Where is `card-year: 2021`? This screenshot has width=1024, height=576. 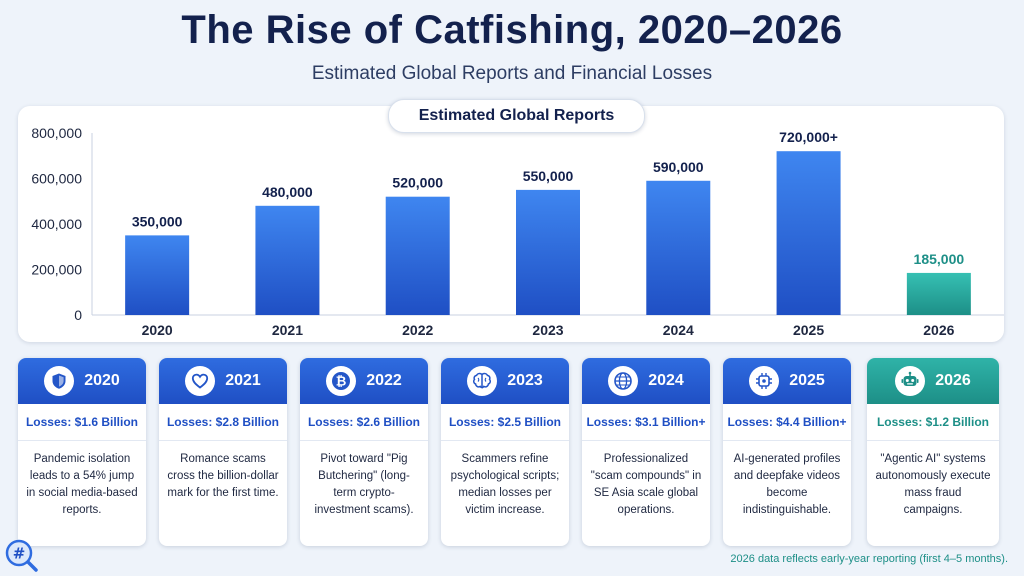 card-year: 2021 is located at coordinates (243, 380).